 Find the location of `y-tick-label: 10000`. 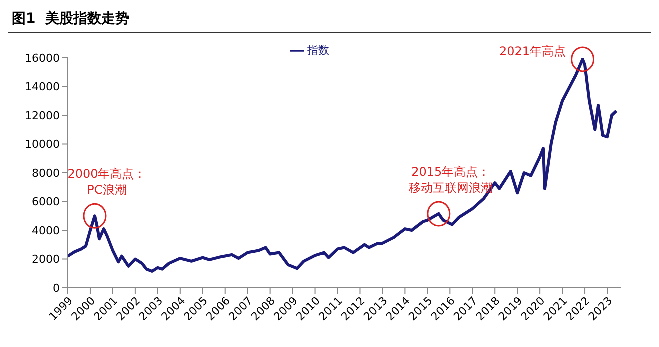

y-tick-label: 10000 is located at coordinates (42, 145).